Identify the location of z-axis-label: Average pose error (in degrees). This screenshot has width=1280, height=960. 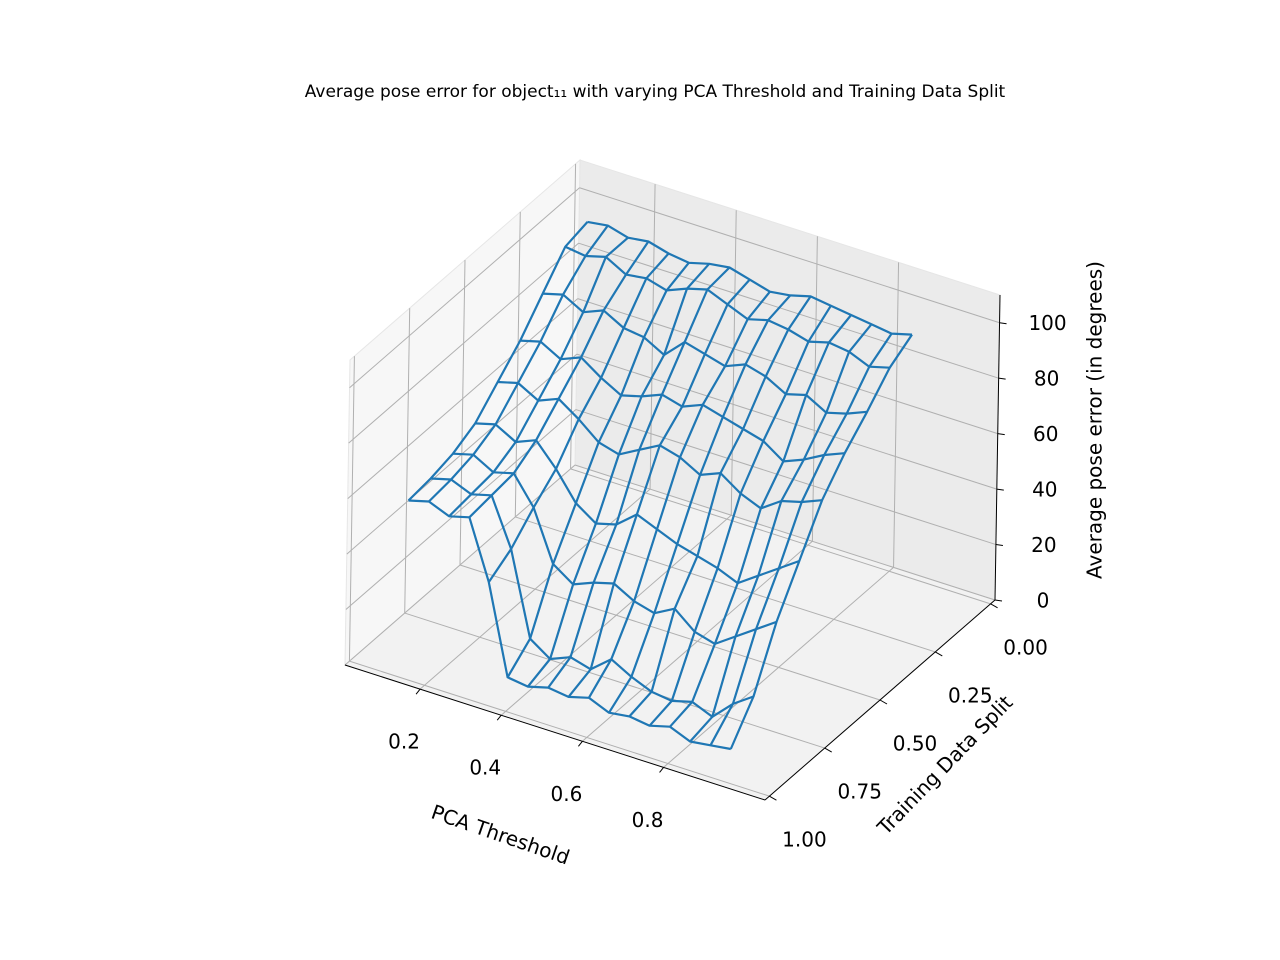
(1095, 420).